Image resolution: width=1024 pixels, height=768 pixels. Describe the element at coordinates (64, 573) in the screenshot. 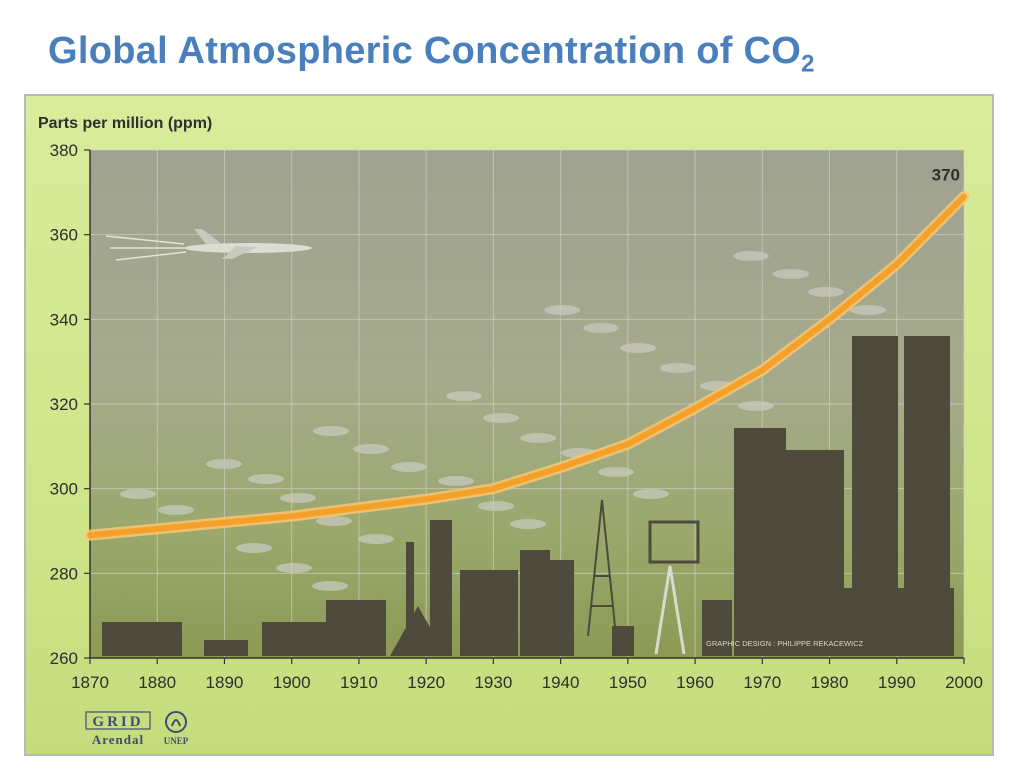

I see `y-tick-label: 280` at that location.